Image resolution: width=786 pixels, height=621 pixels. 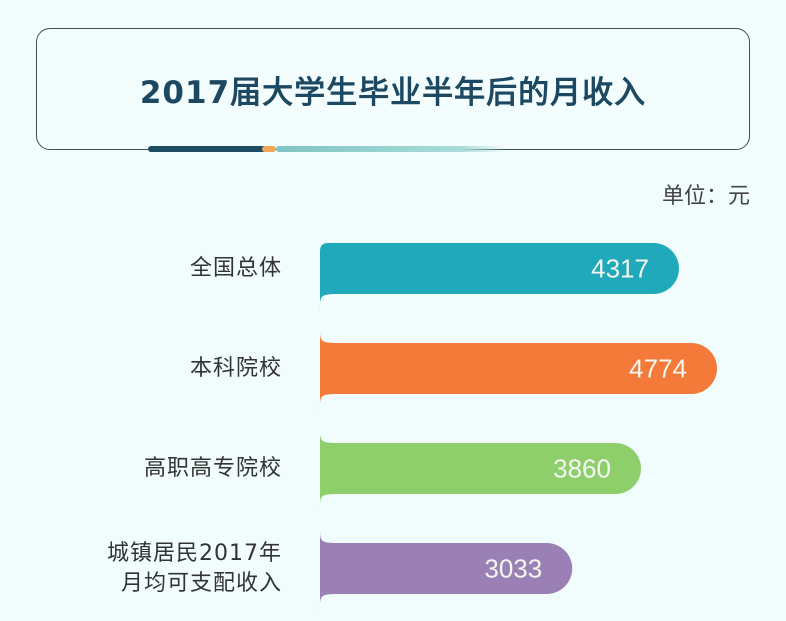 I want to click on category-label: 城镇居民2017年月均可支配收入, so click(x=194, y=569).